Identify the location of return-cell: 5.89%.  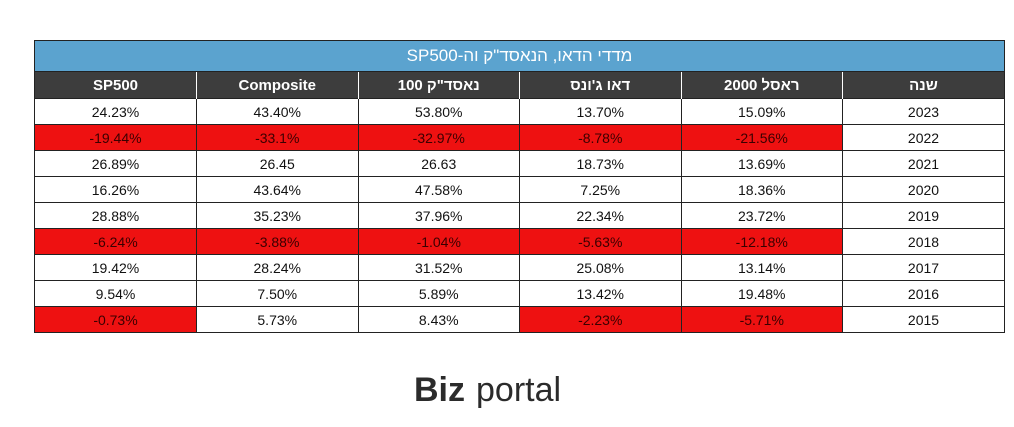
(439, 293).